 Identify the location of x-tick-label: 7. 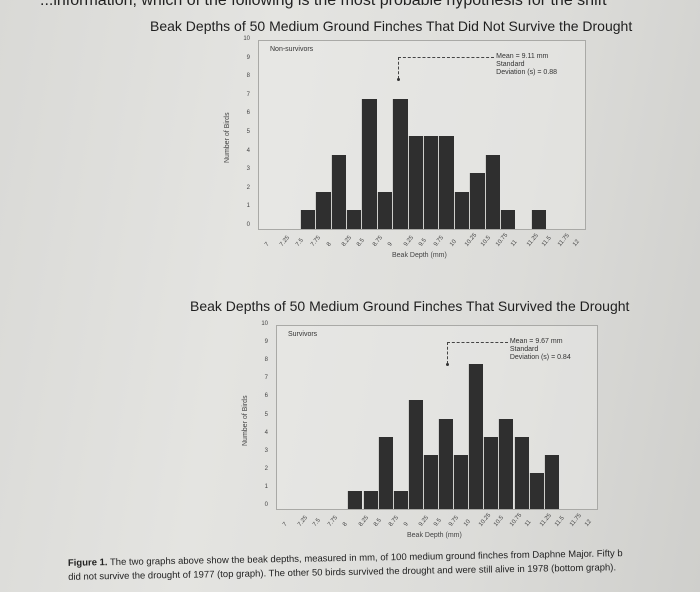
(285, 524).